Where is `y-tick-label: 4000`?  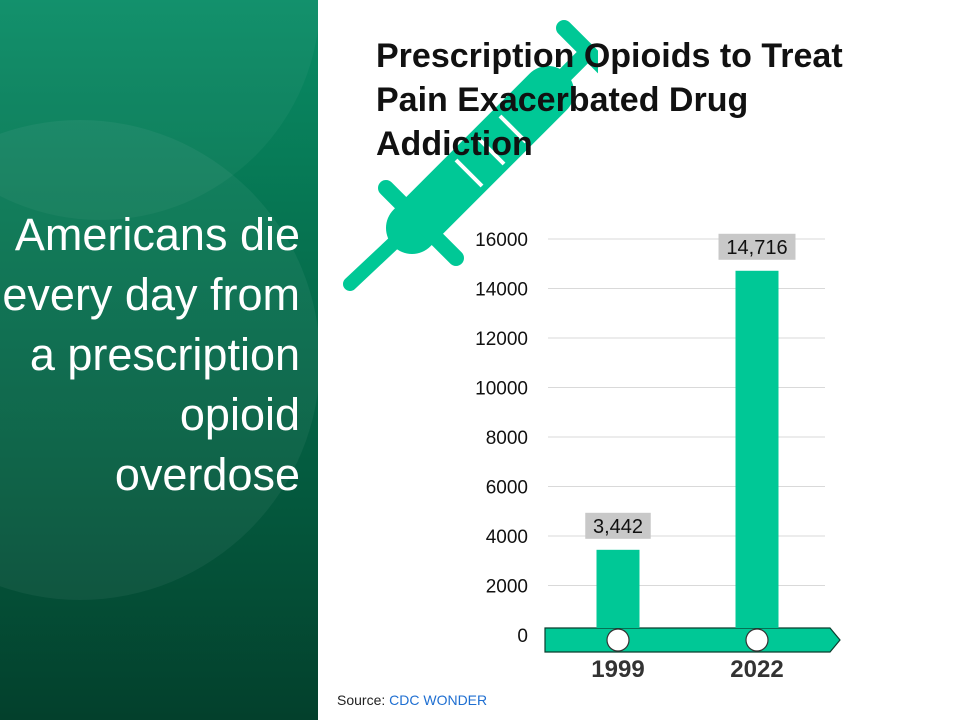 y-tick-label: 4000 is located at coordinates (507, 537).